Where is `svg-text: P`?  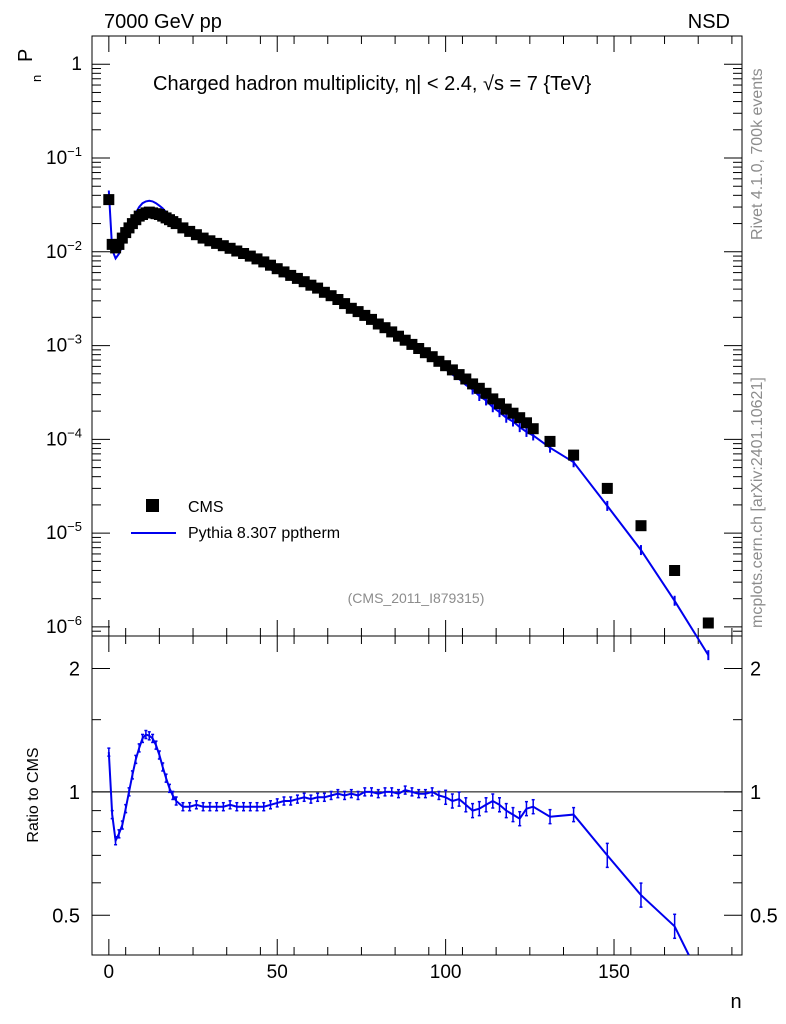 svg-text: P is located at coordinates (26, 55).